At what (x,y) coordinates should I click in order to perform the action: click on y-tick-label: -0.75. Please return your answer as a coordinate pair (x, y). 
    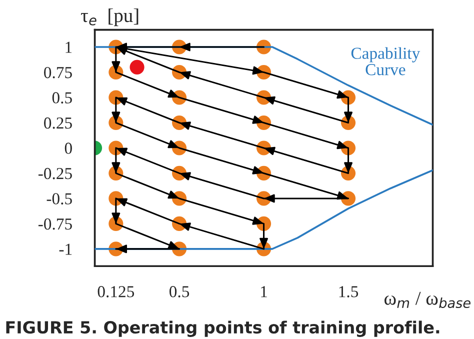
    Looking at the image, I should click on (55, 224).